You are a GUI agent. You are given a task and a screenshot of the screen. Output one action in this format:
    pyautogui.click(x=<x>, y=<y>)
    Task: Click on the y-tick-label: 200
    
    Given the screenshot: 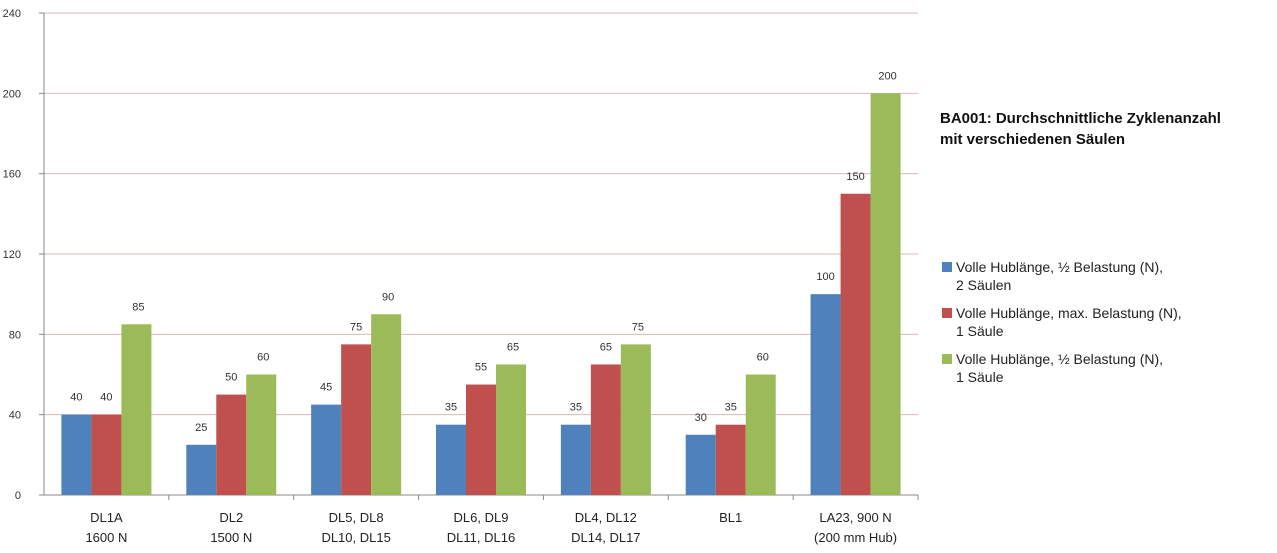 What is the action you would take?
    pyautogui.click(x=12, y=94)
    